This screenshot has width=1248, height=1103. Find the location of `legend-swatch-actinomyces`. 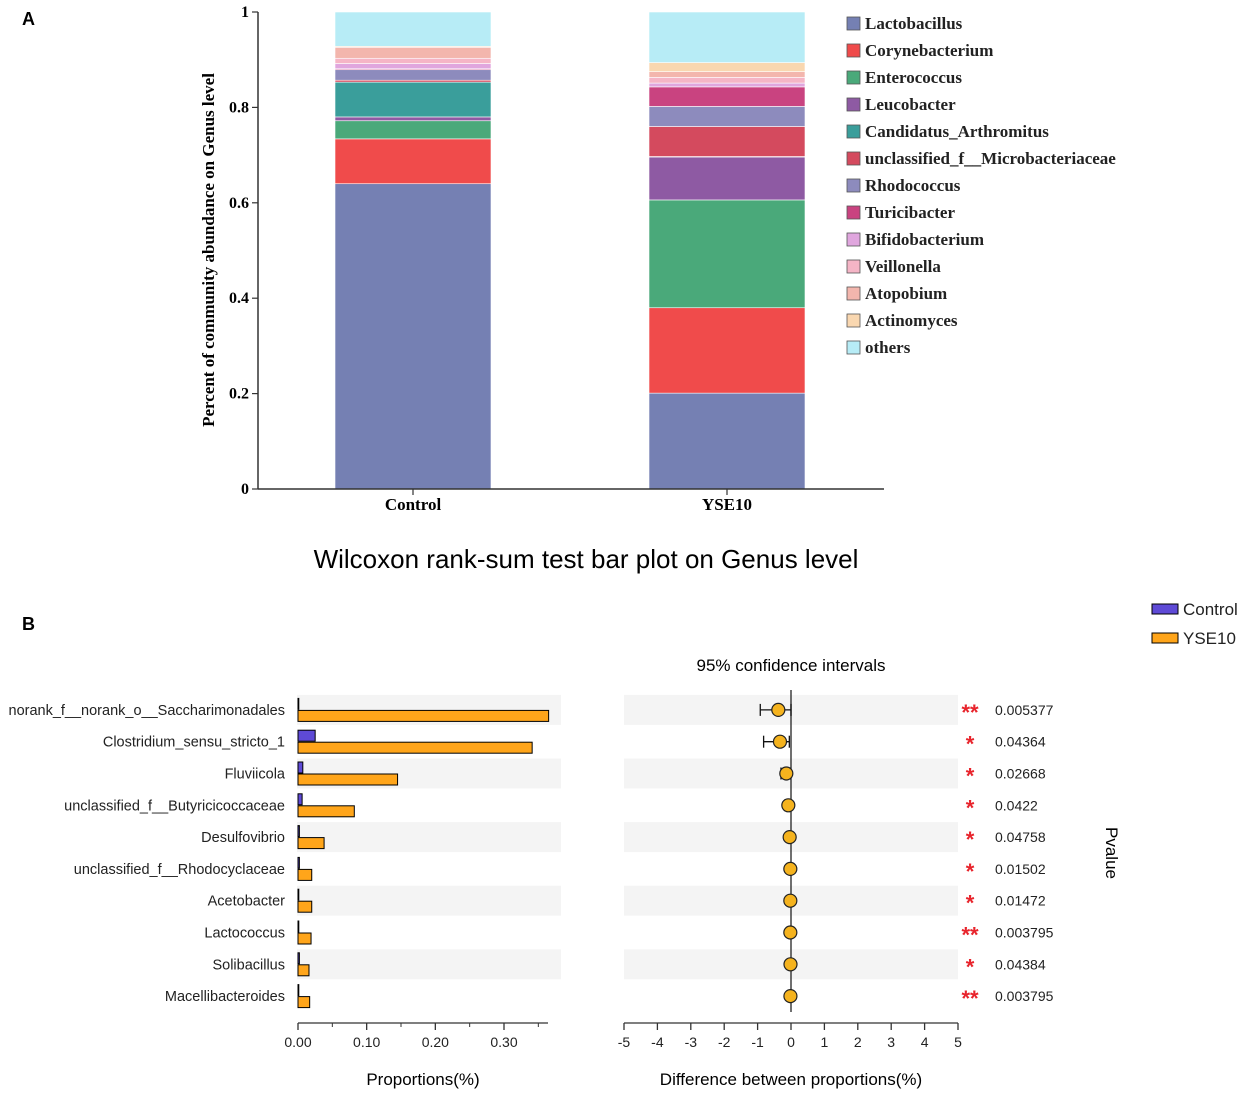

legend-swatch-actinomyces is located at coordinates (853, 320).